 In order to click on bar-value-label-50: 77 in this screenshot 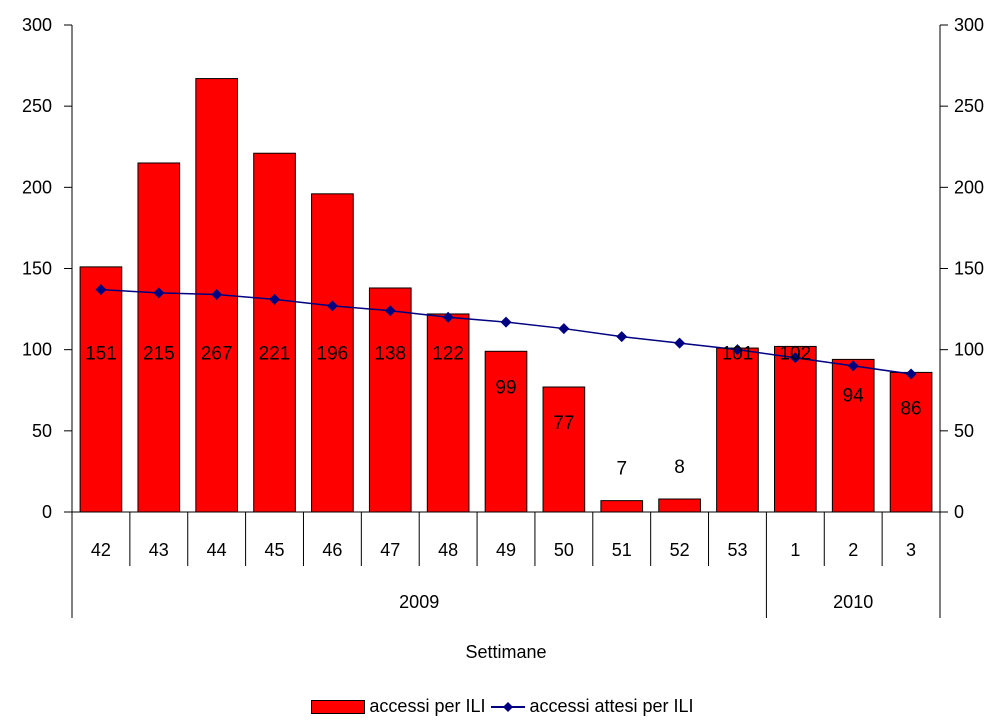, I will do `click(563, 423)`.